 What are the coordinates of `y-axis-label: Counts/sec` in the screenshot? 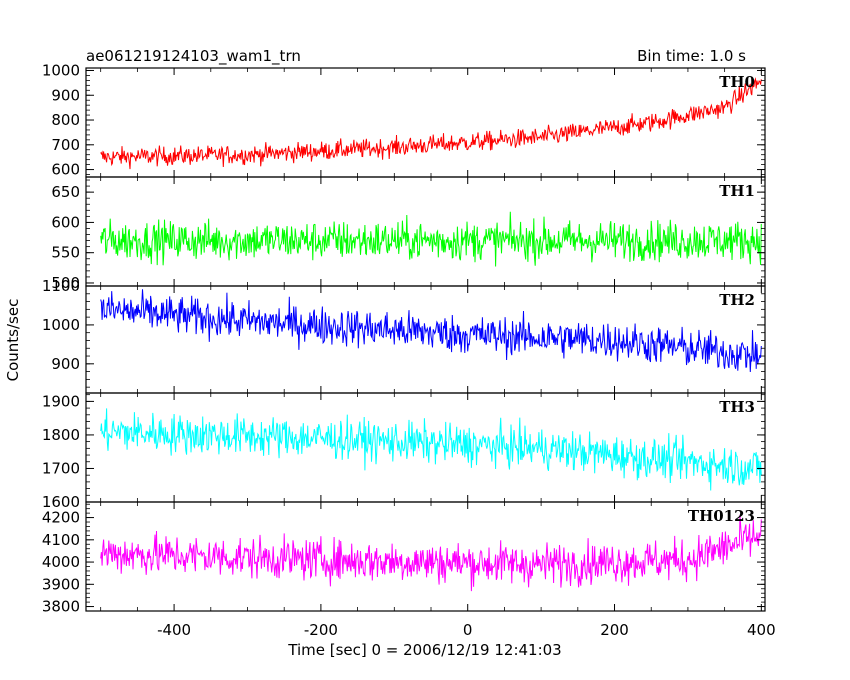 It's located at (13, 340).